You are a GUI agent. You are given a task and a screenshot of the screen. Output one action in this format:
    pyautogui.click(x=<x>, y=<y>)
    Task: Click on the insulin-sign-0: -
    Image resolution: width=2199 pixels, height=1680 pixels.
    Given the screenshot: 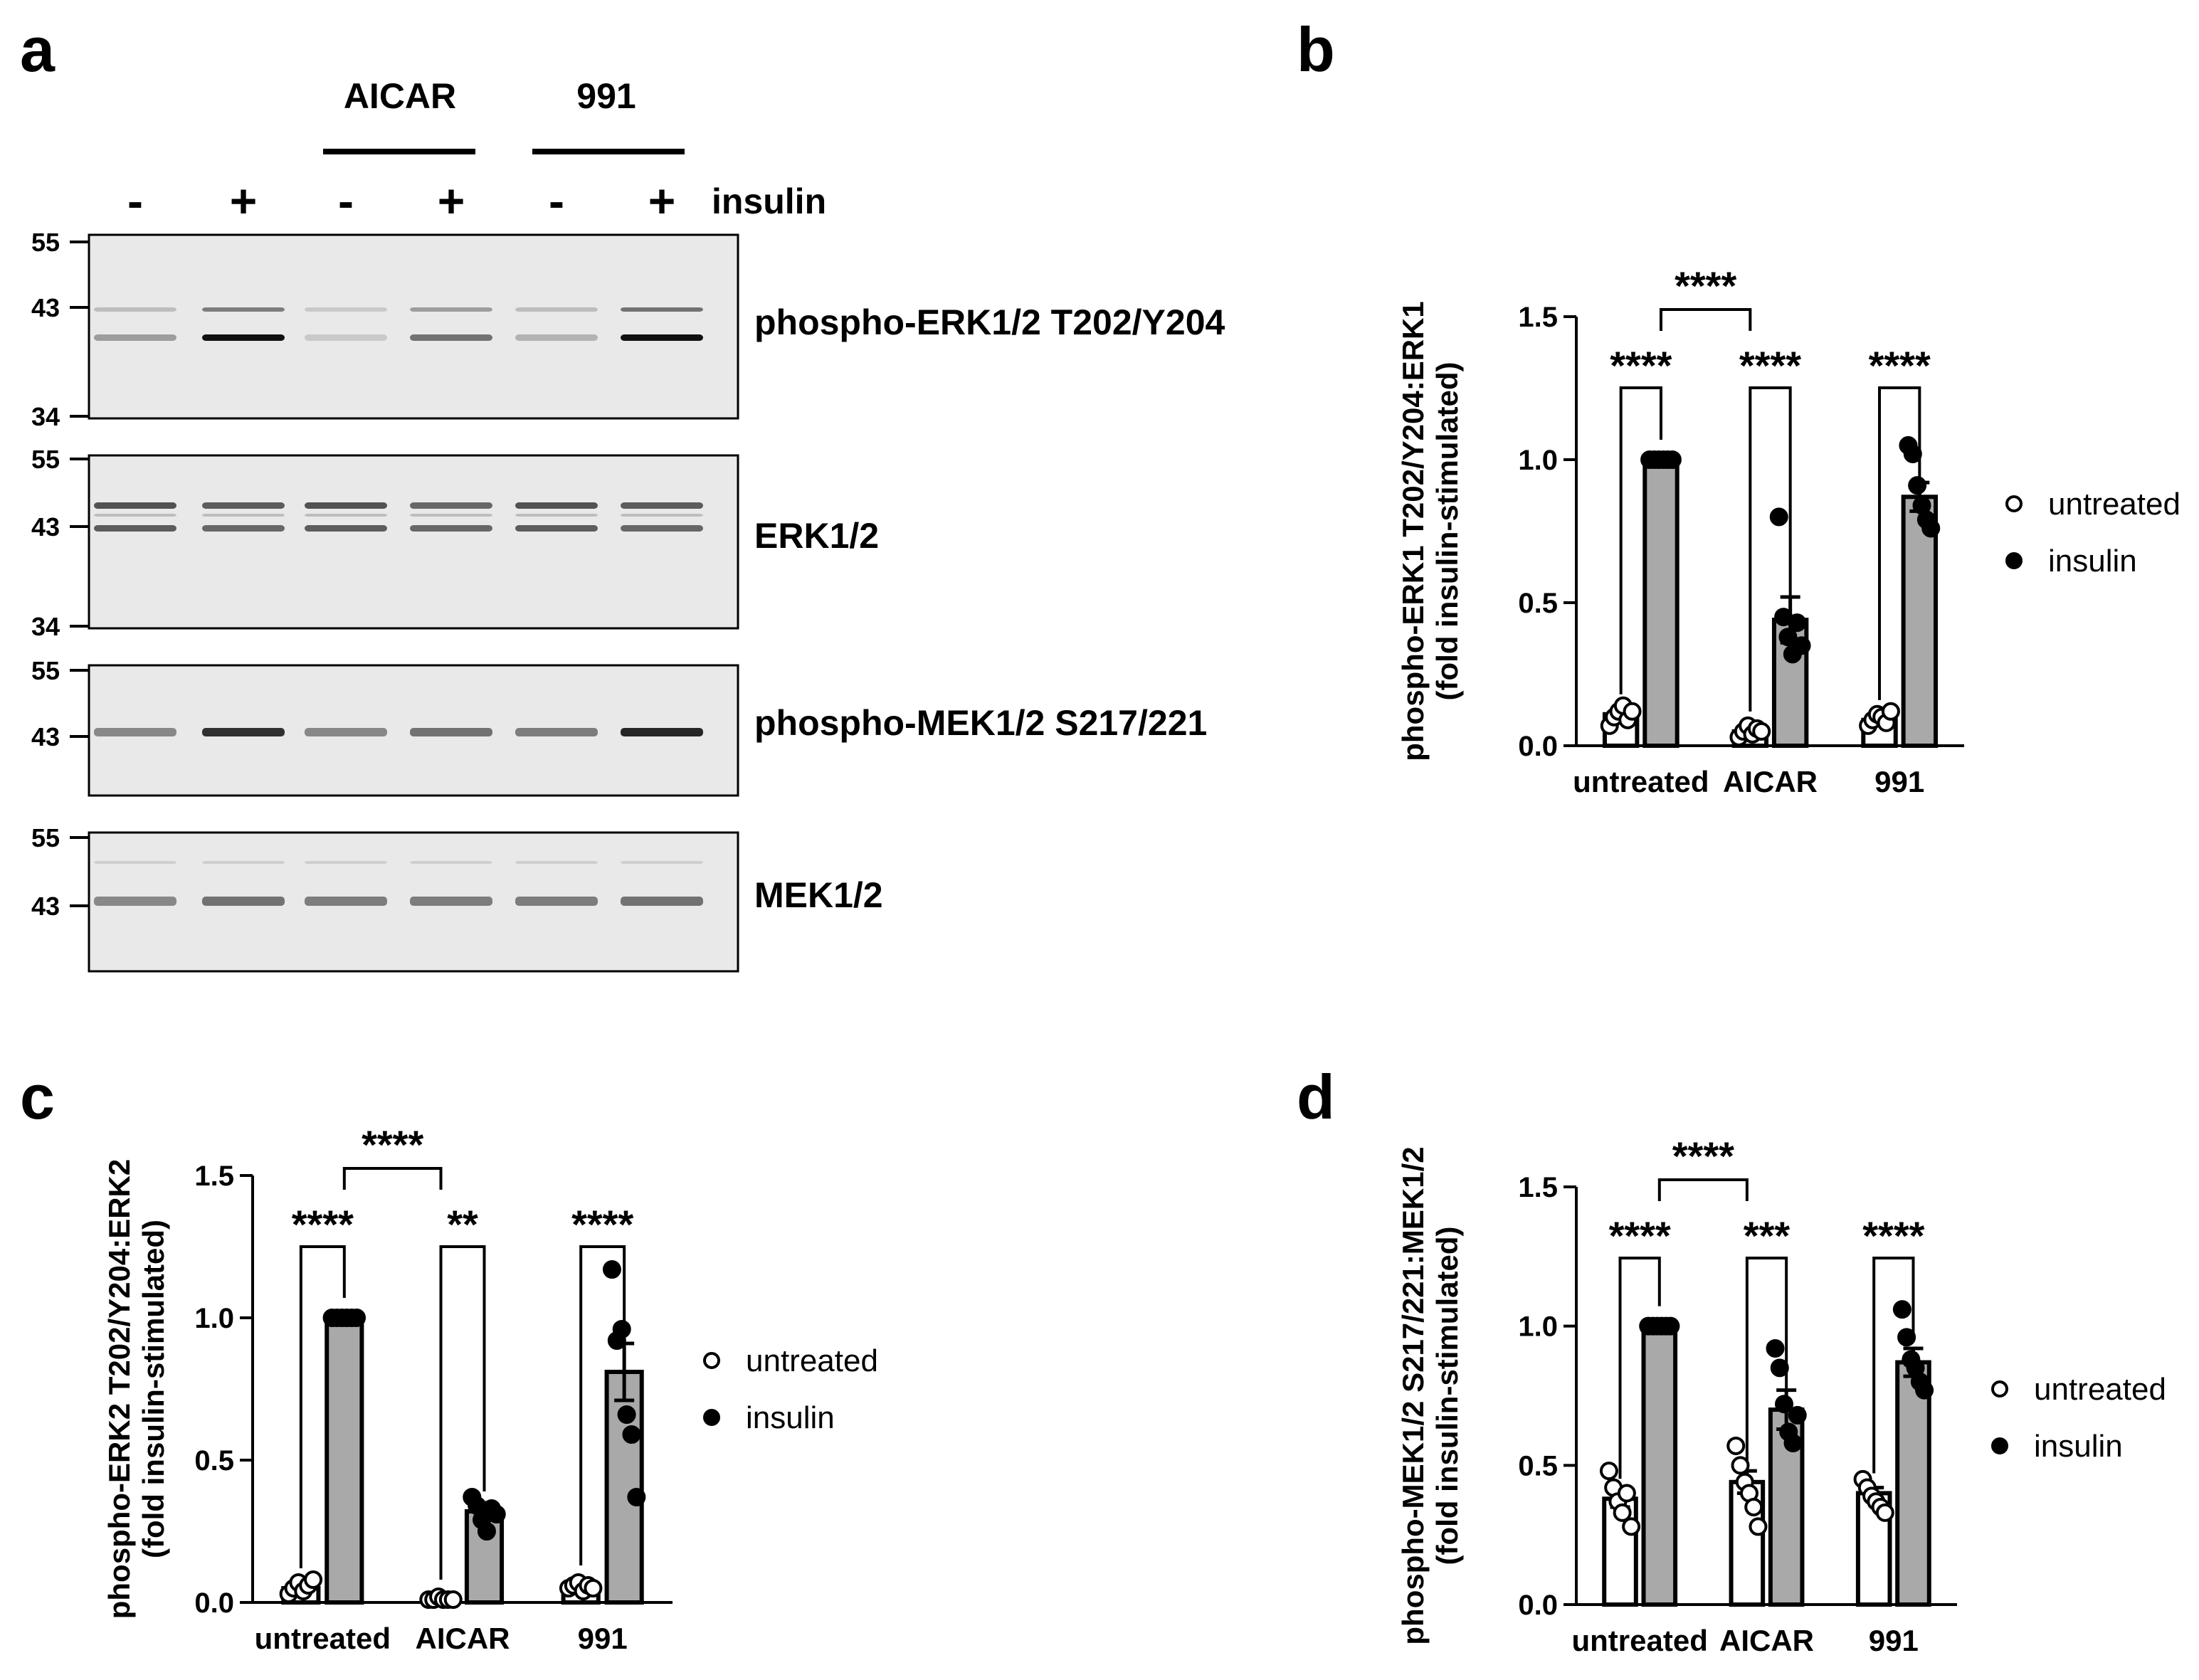 What is the action you would take?
    pyautogui.click(x=135, y=200)
    